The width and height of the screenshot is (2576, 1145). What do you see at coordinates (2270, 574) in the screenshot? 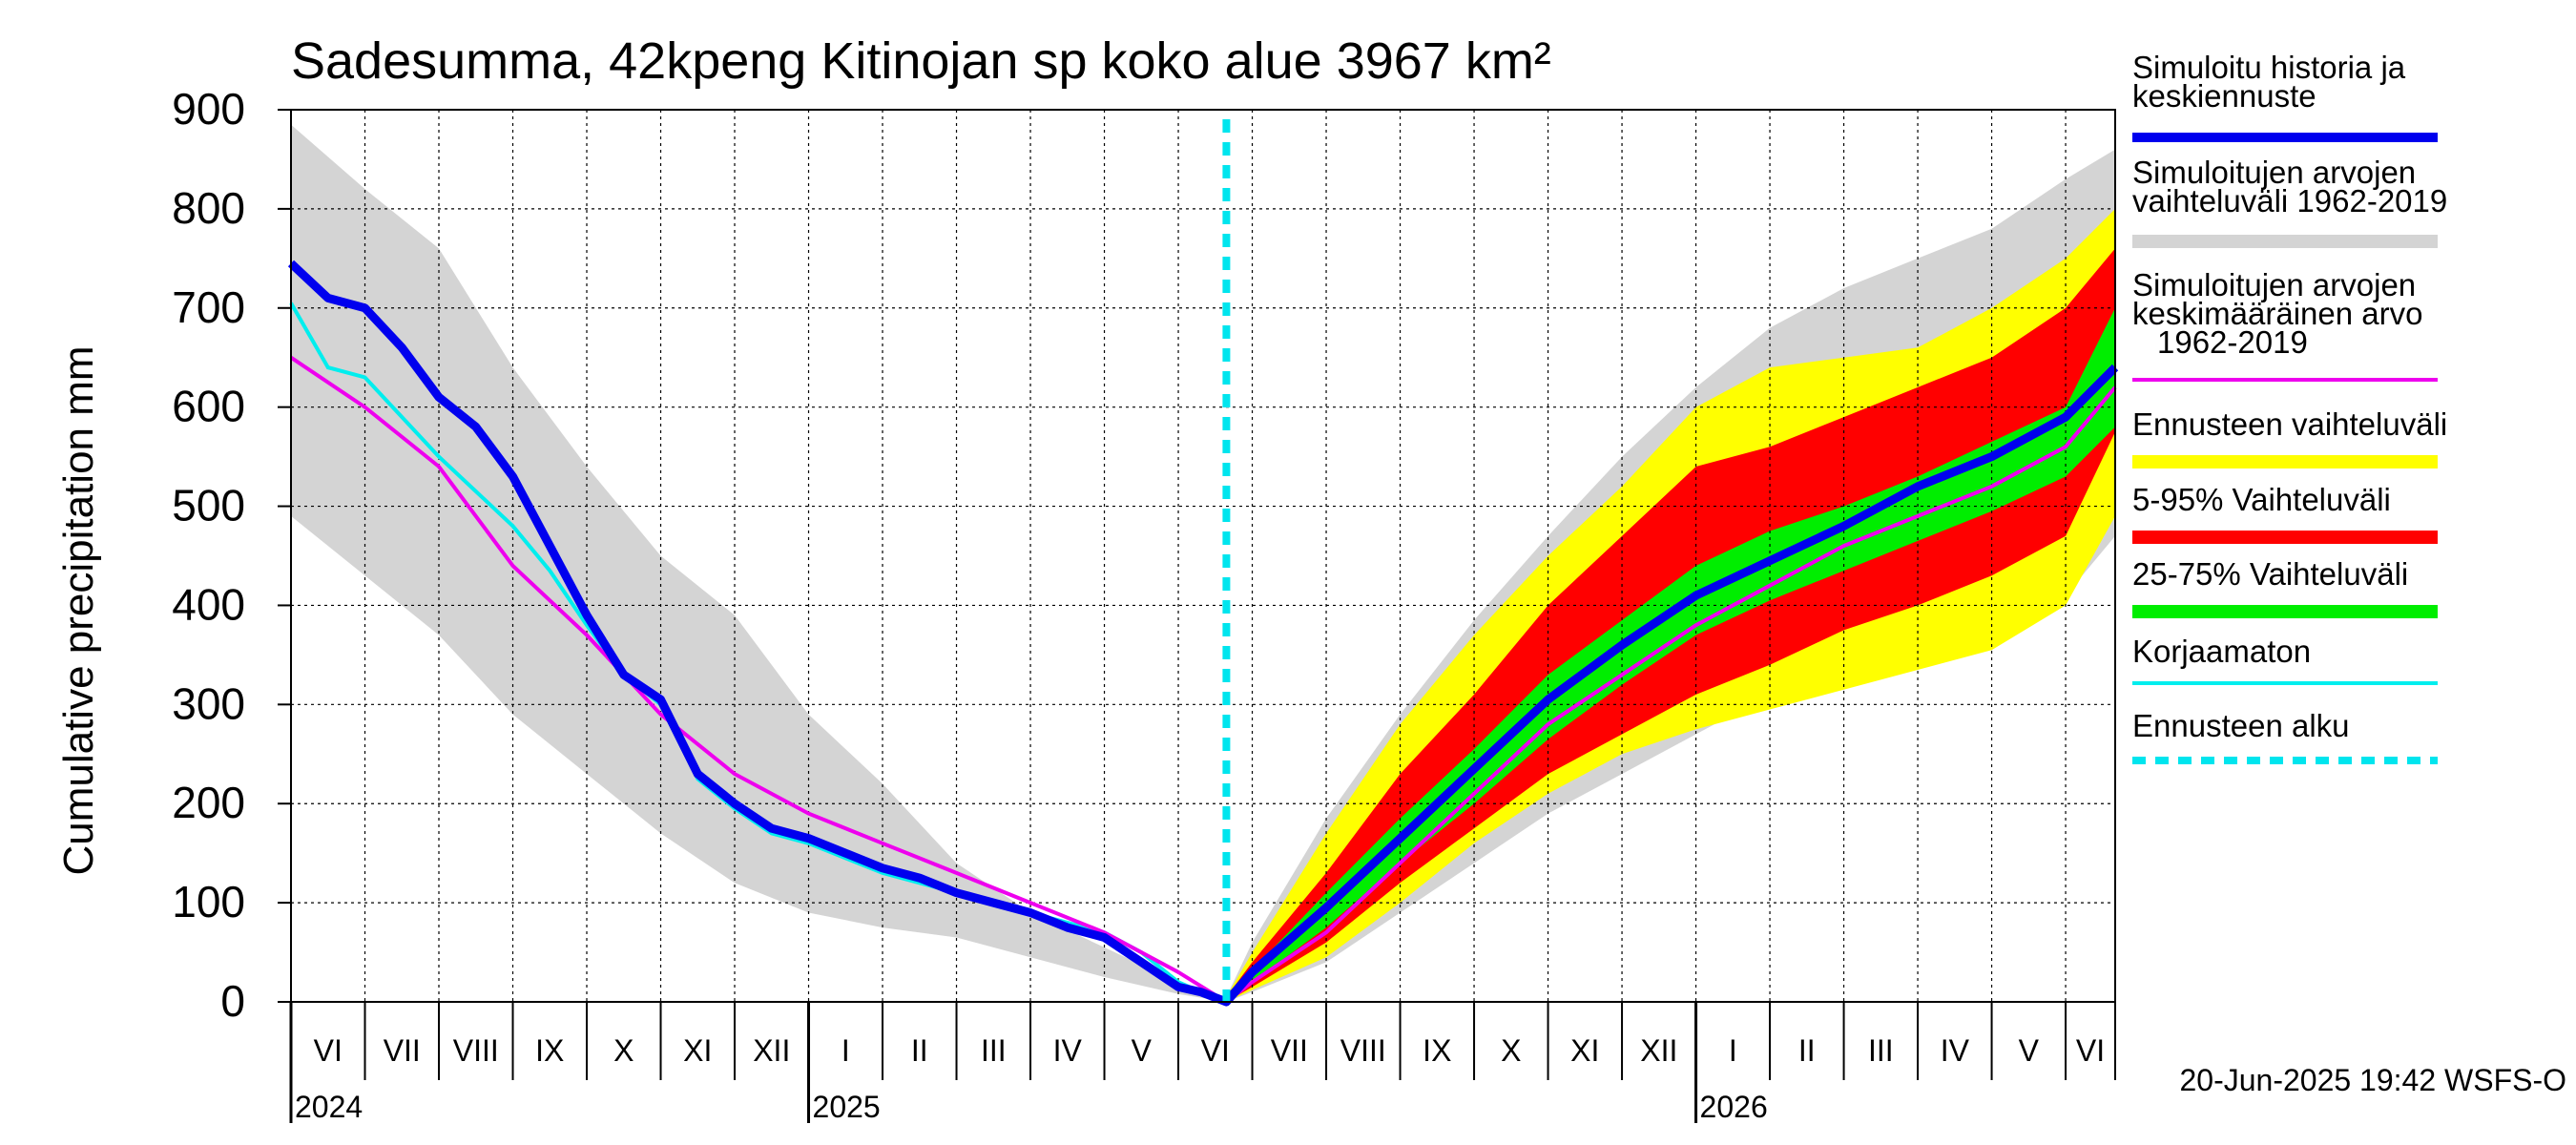
I see `legend-label: 25-75% Vaihteluväli` at bounding box center [2270, 574].